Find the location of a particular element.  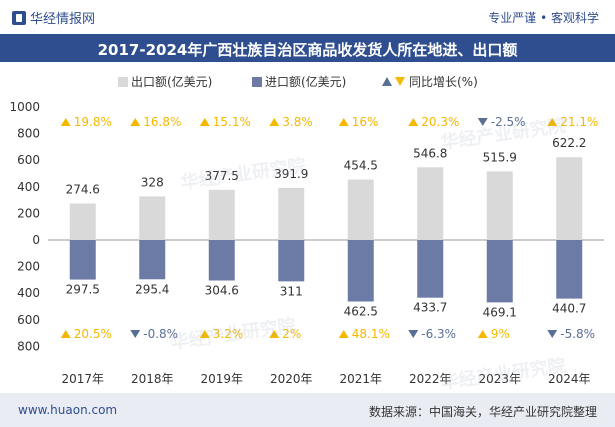

import-value-label: 440.7 is located at coordinates (569, 309).